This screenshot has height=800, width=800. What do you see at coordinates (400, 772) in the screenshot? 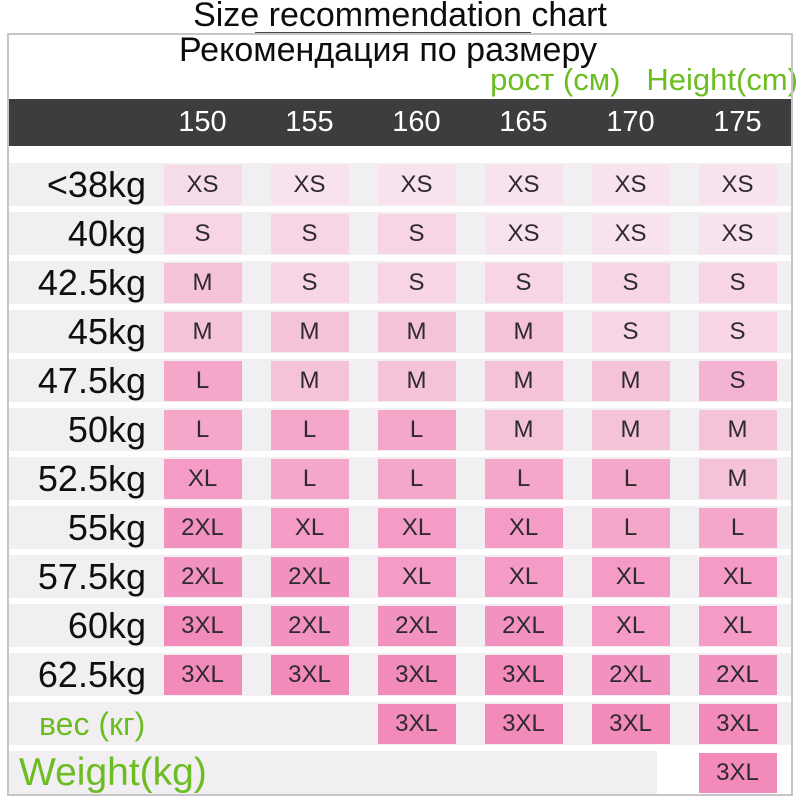
I see `table-row: Weight(kg) 3XL` at bounding box center [400, 772].